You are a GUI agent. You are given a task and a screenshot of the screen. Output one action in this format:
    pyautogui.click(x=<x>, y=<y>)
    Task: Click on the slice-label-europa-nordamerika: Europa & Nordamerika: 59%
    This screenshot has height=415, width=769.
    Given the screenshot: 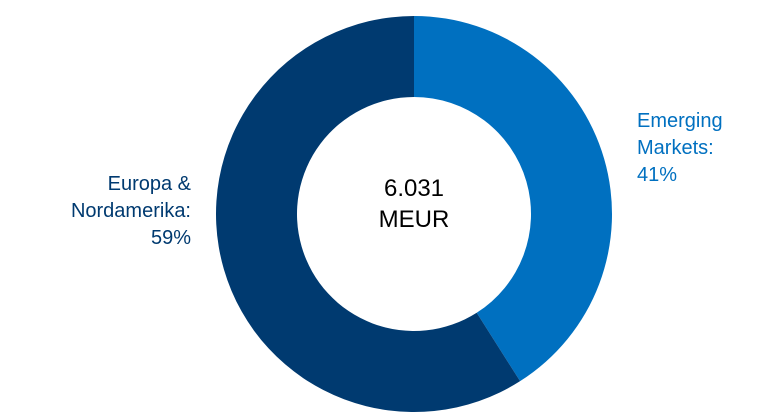 What is the action you would take?
    pyautogui.click(x=131, y=211)
    